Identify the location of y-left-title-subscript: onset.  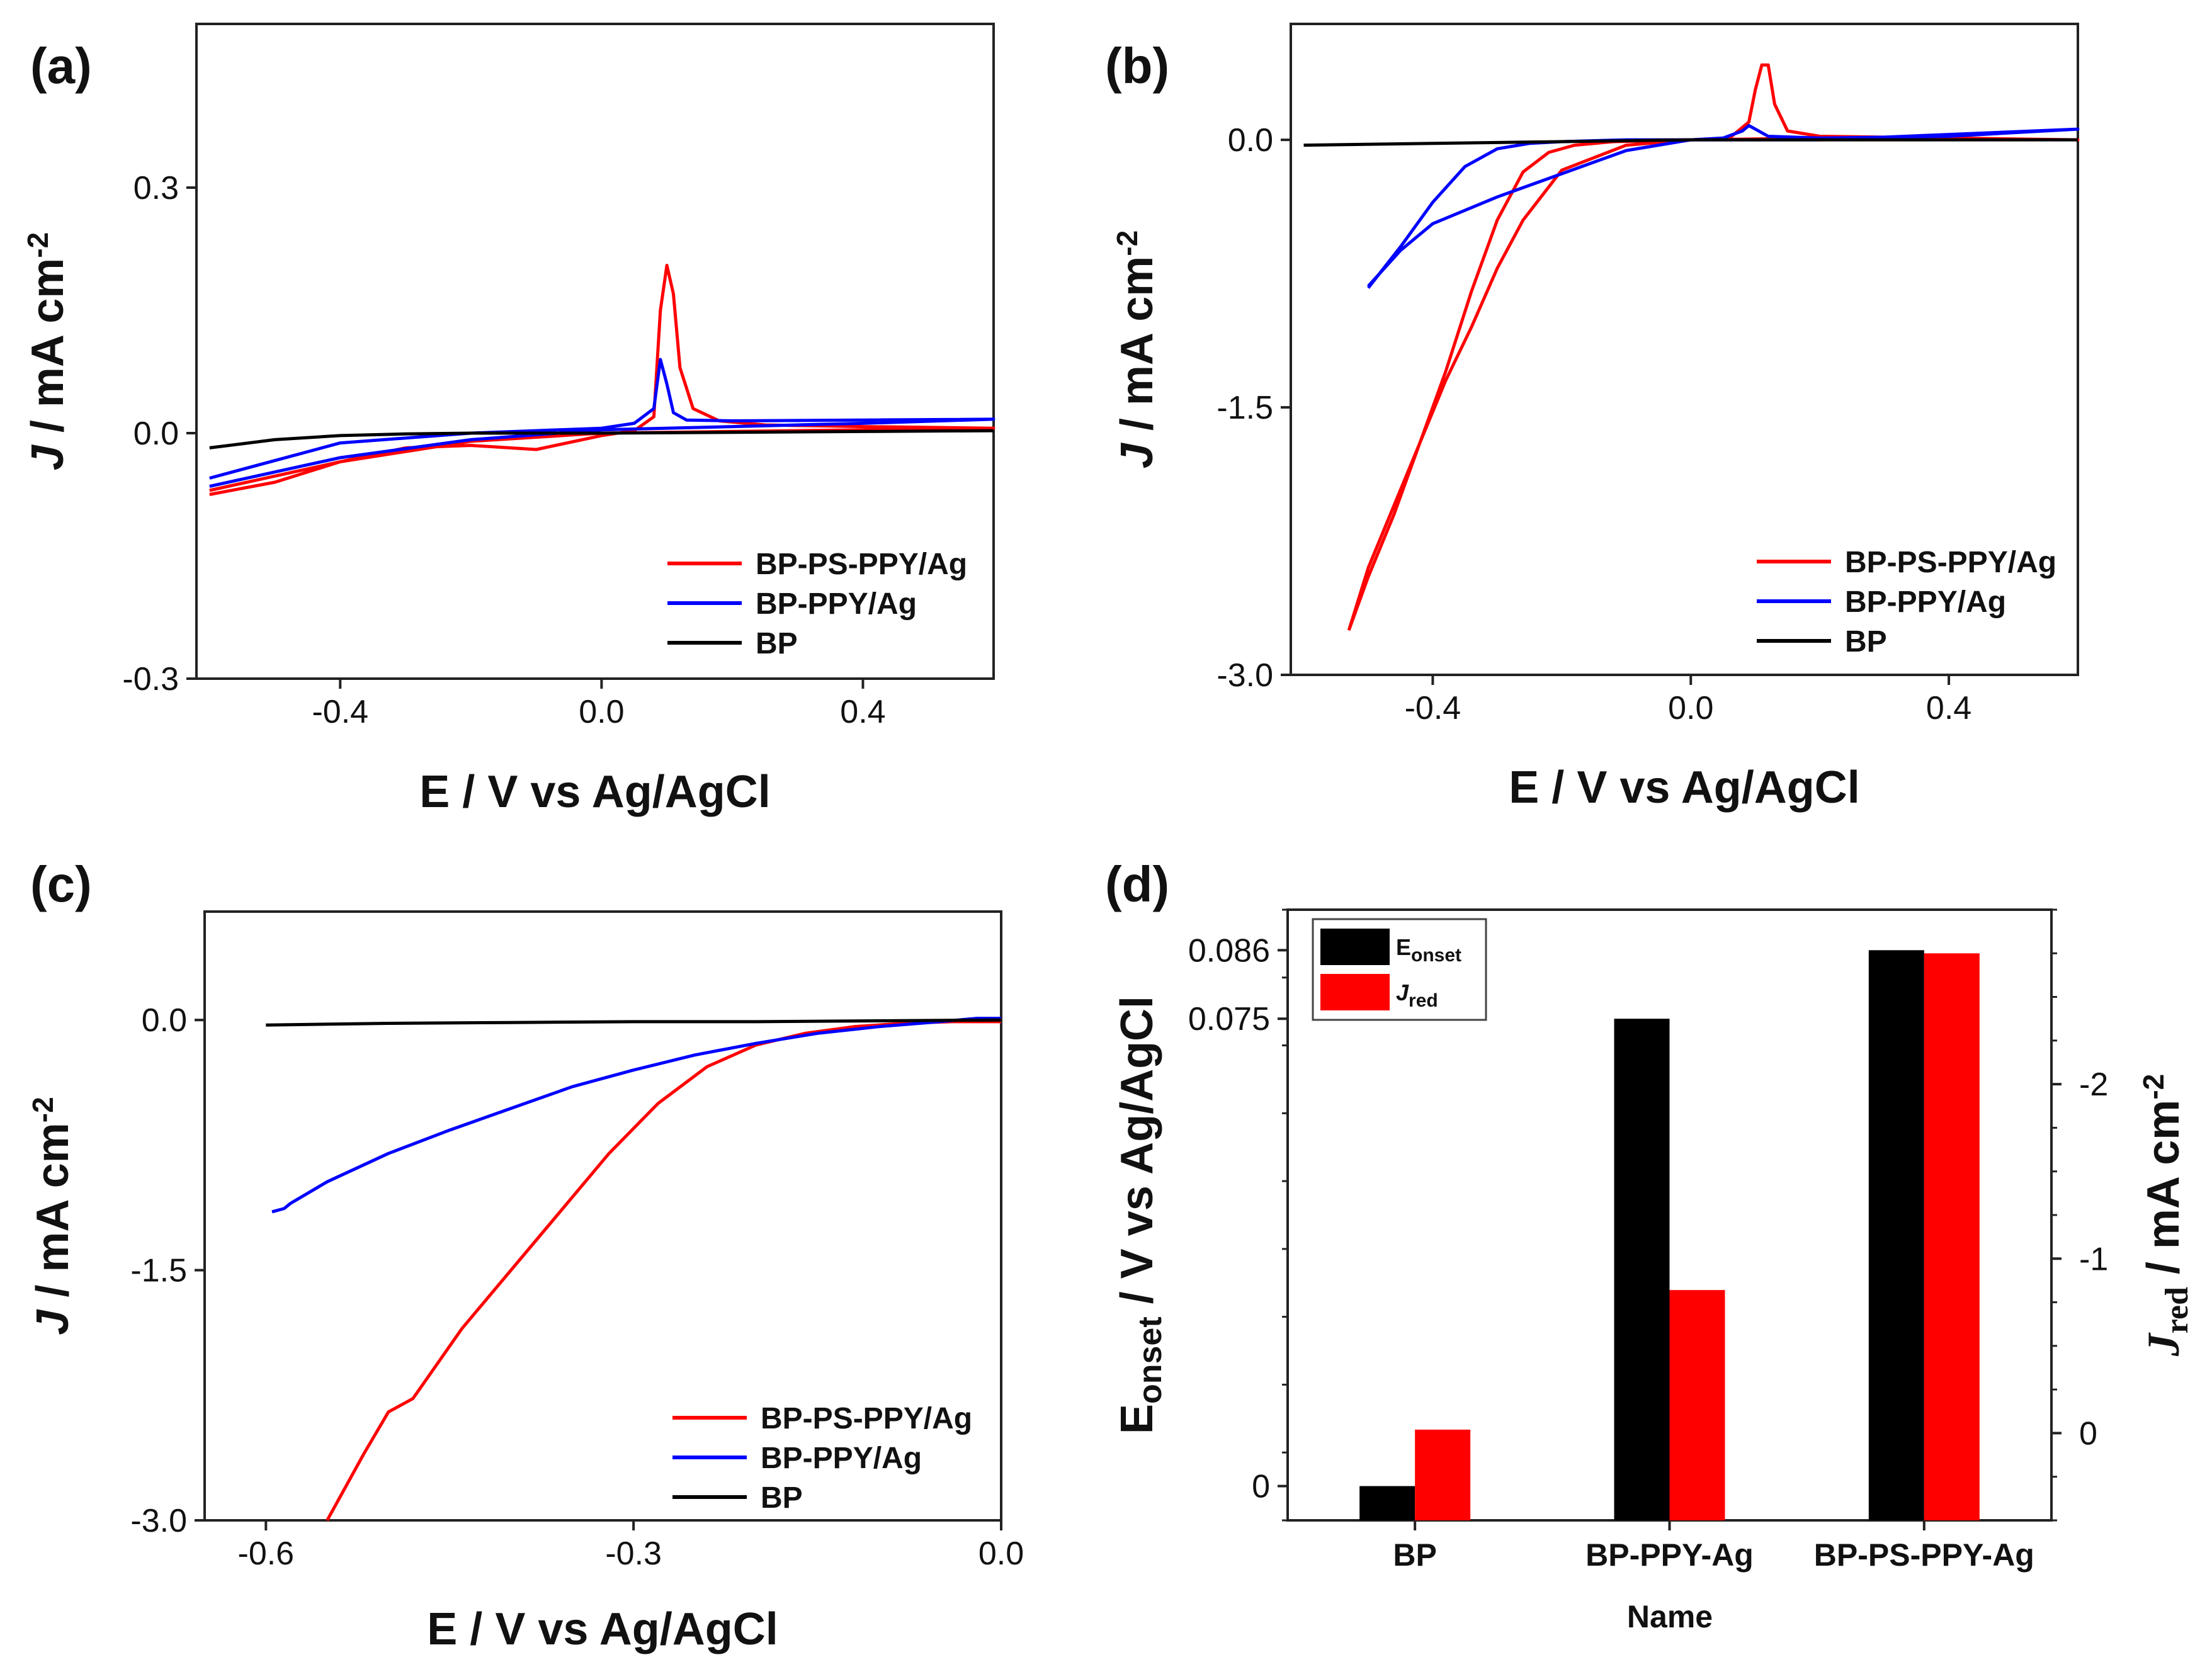
(1150, 1360).